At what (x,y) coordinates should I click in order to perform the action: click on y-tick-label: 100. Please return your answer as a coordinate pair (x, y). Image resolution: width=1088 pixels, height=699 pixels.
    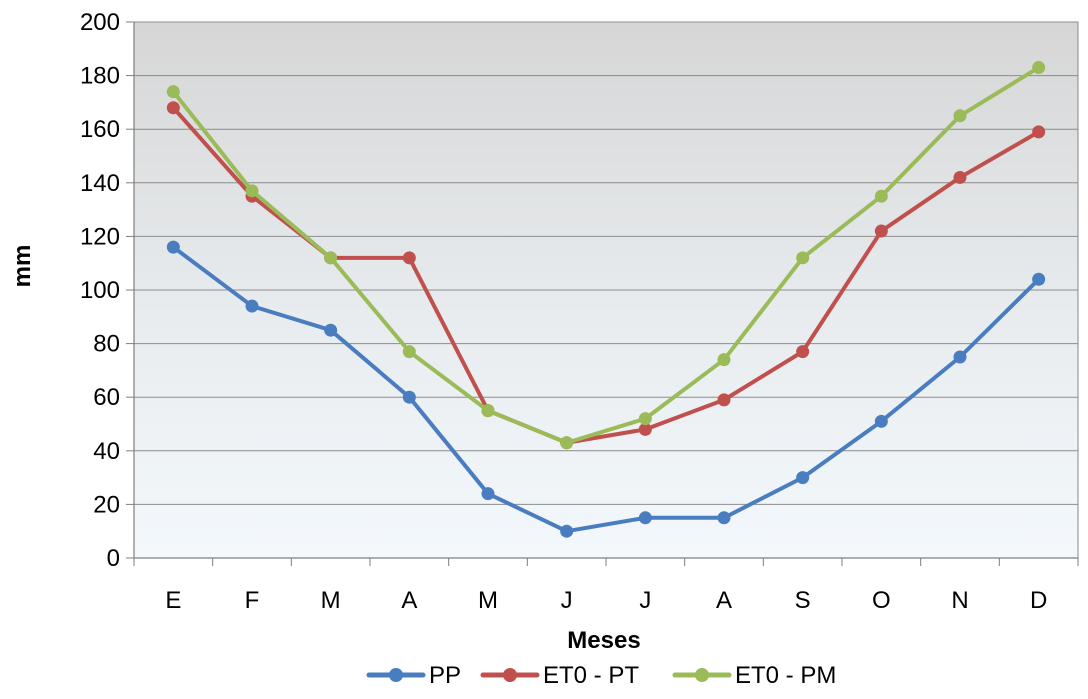
    Looking at the image, I should click on (100, 290).